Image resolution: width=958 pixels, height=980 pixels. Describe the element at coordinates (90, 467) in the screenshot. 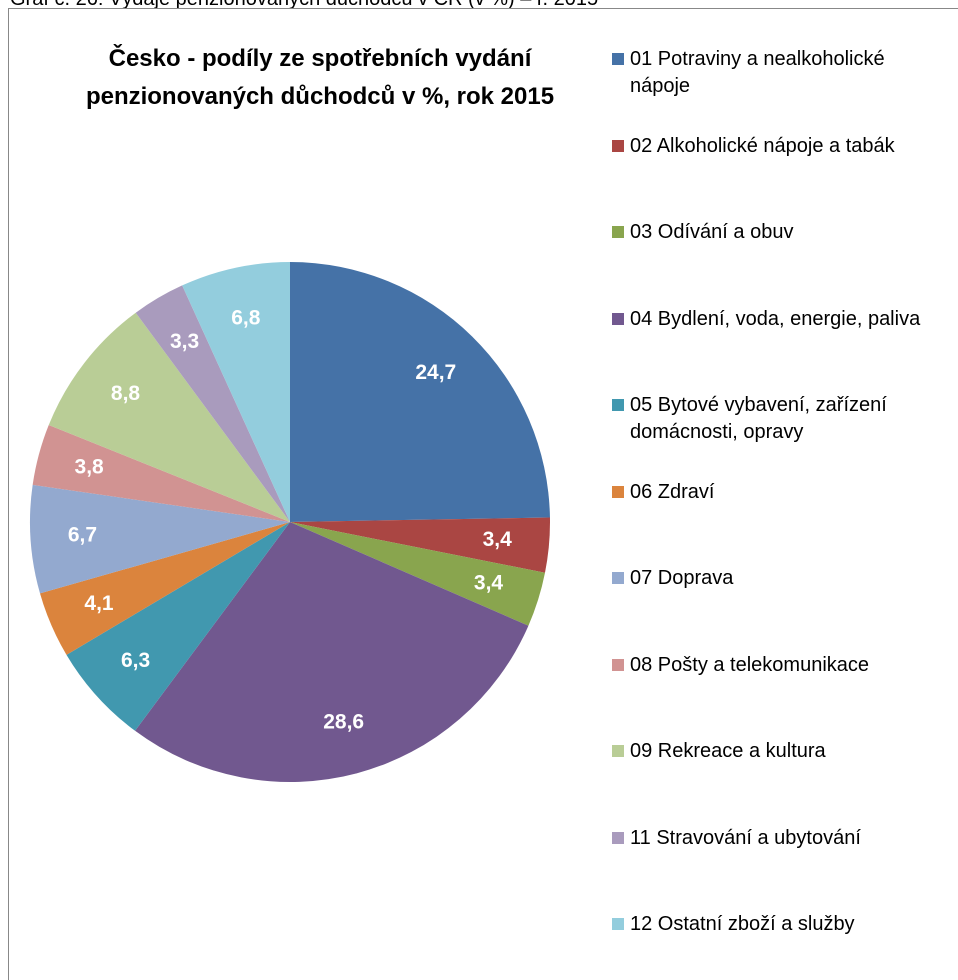

I see `value-label: 3,8` at that location.